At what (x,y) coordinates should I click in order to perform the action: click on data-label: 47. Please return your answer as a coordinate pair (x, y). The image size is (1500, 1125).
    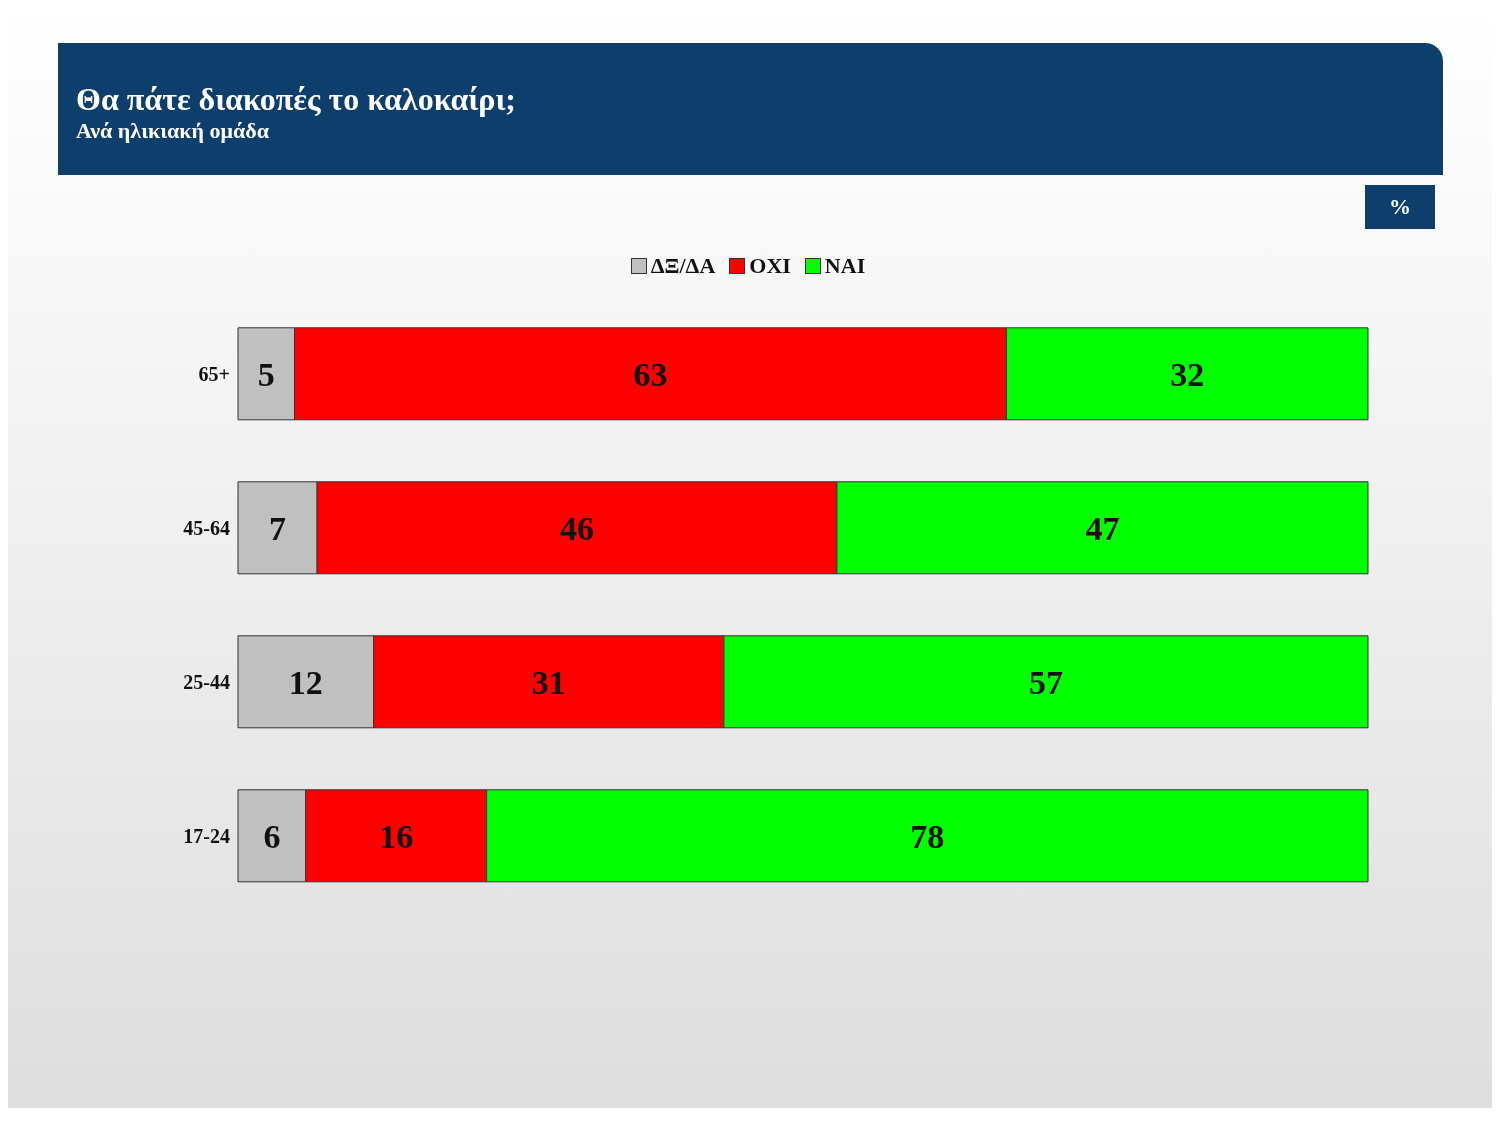
    Looking at the image, I should click on (1102, 528).